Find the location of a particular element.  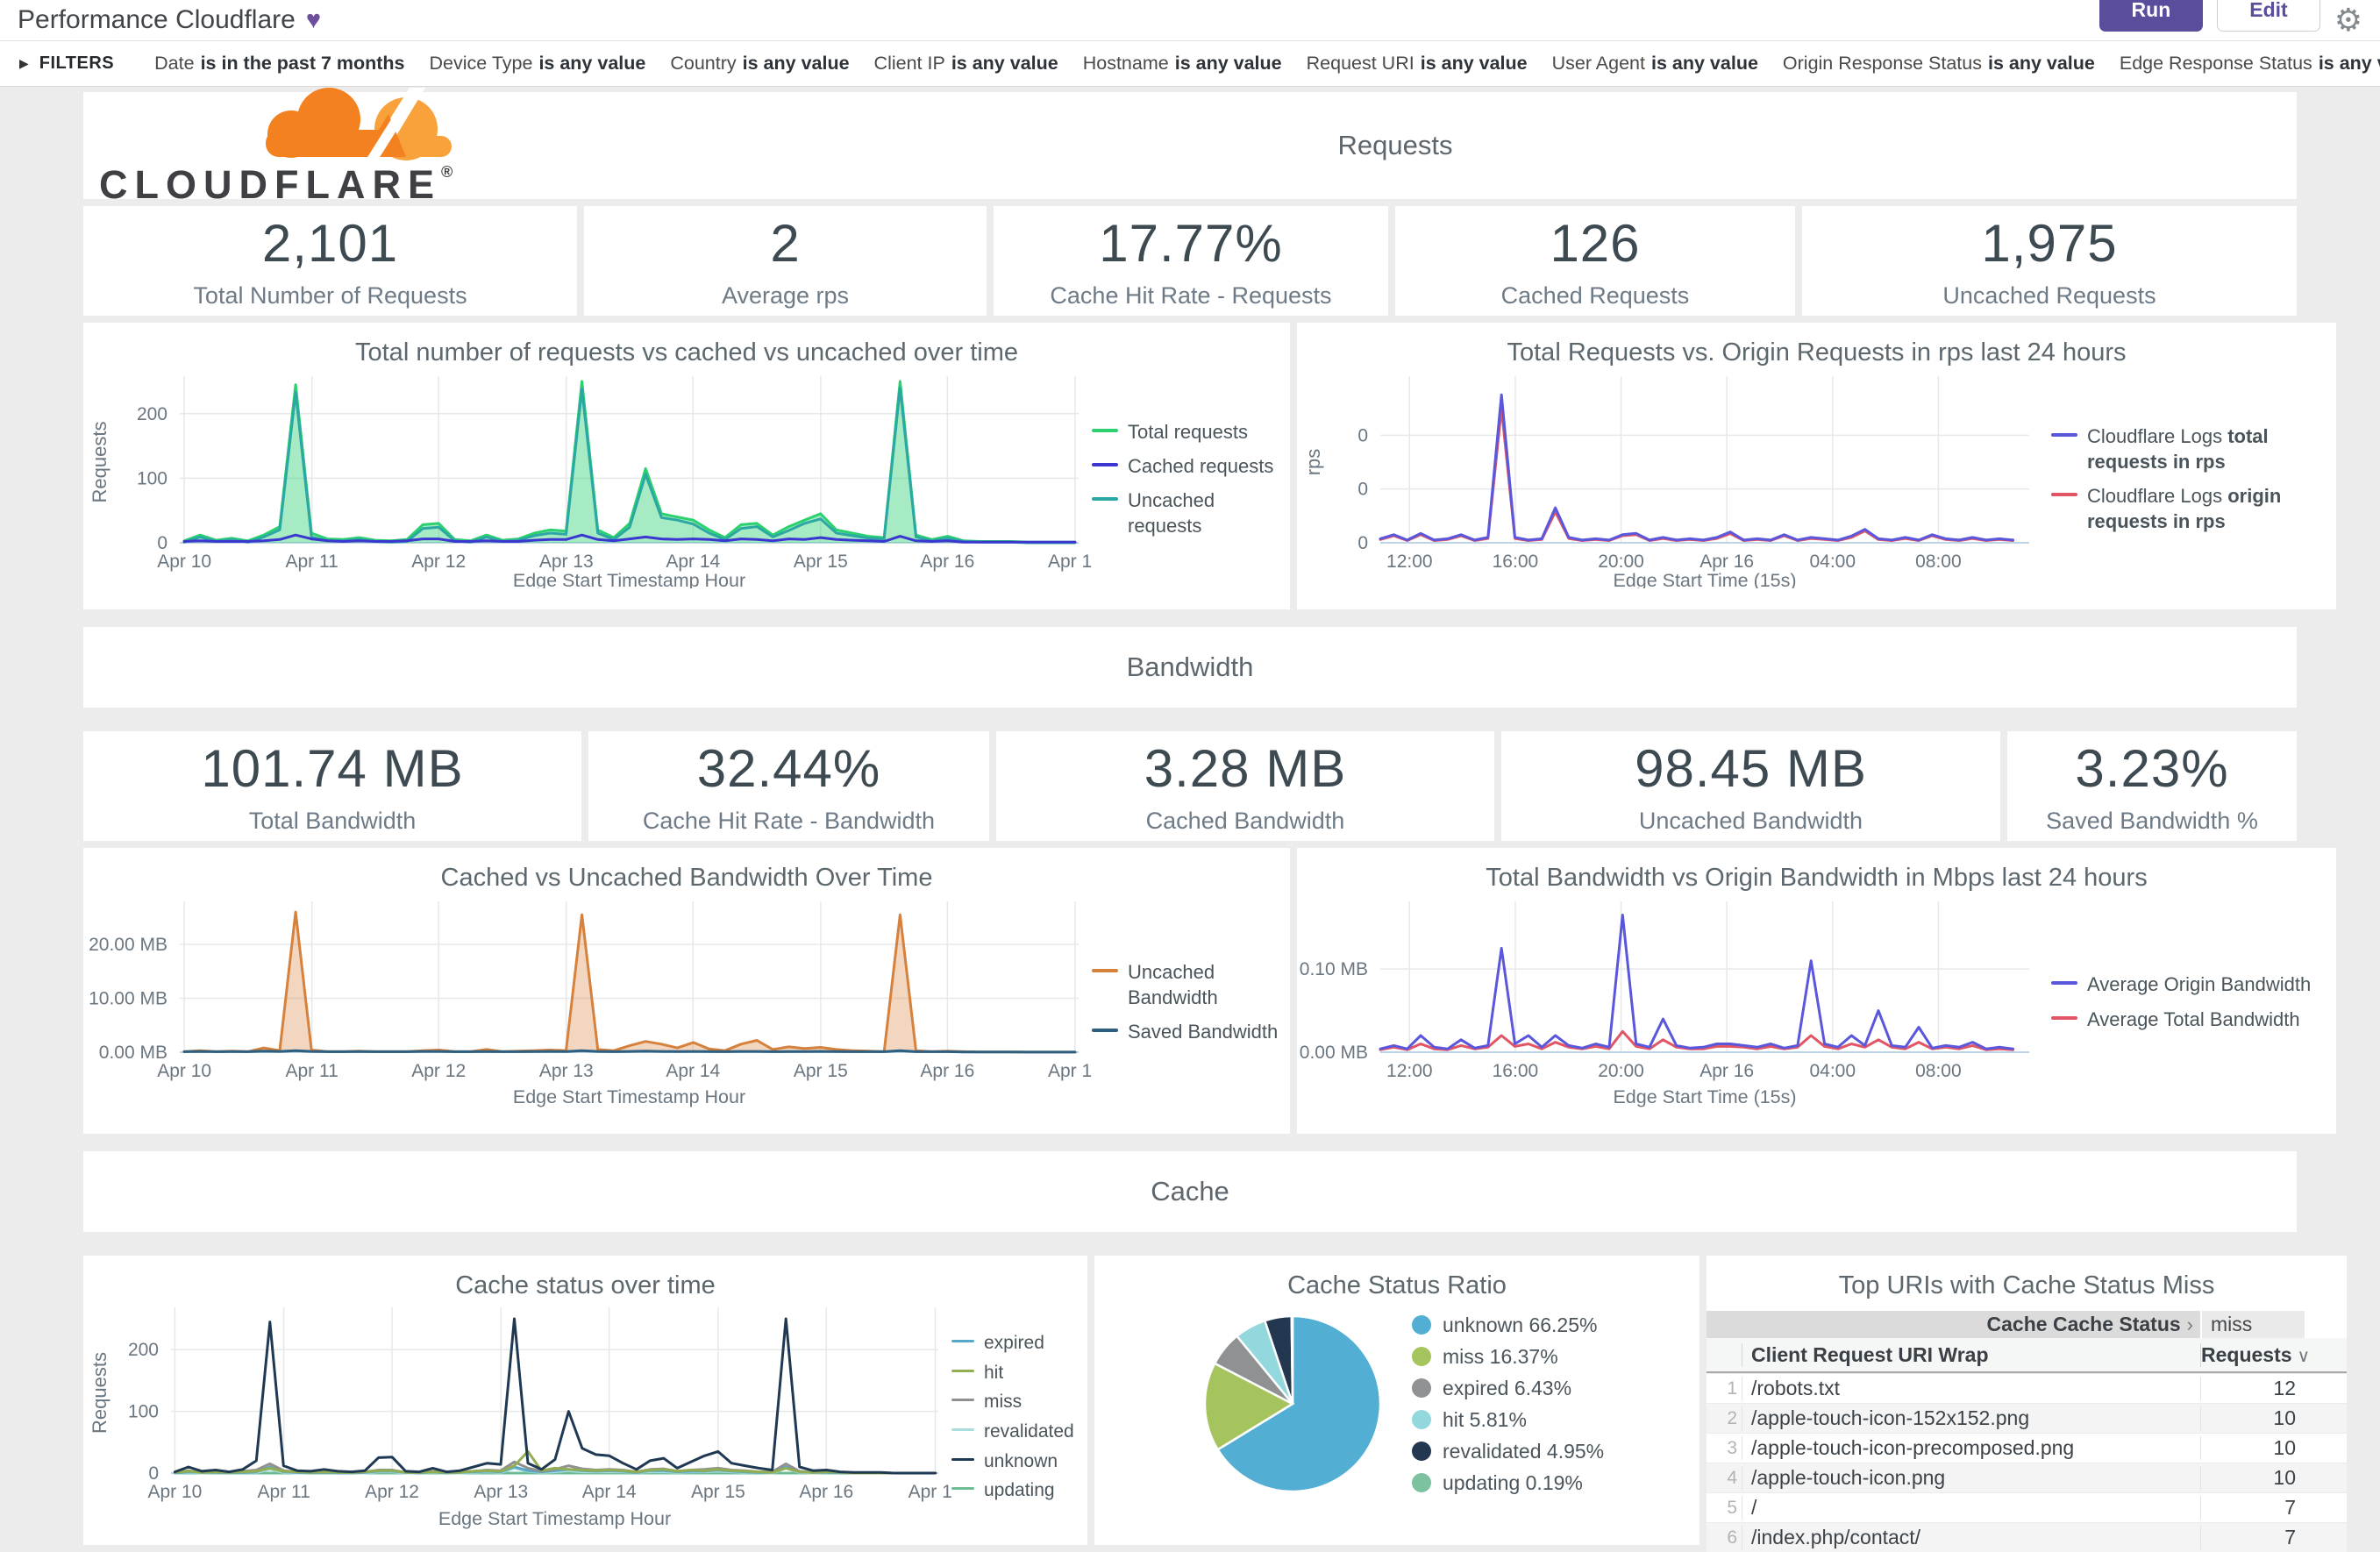

table-row: 5/7 is located at coordinates (2027, 1507).